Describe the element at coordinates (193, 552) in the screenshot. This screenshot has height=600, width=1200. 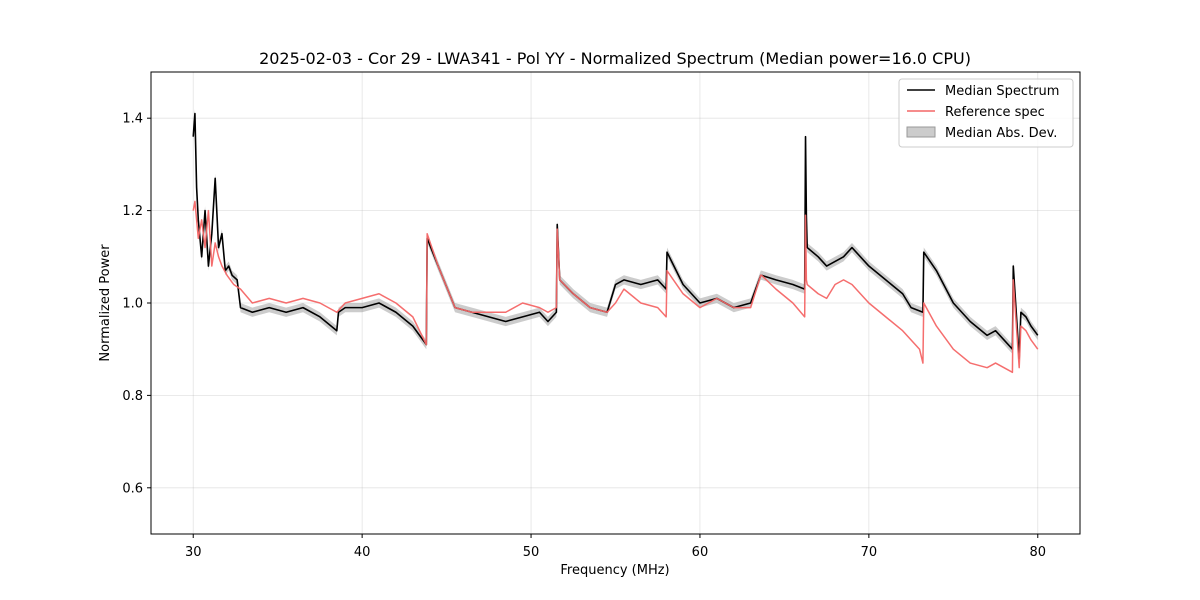
I see `x-tick-label: 30` at that location.